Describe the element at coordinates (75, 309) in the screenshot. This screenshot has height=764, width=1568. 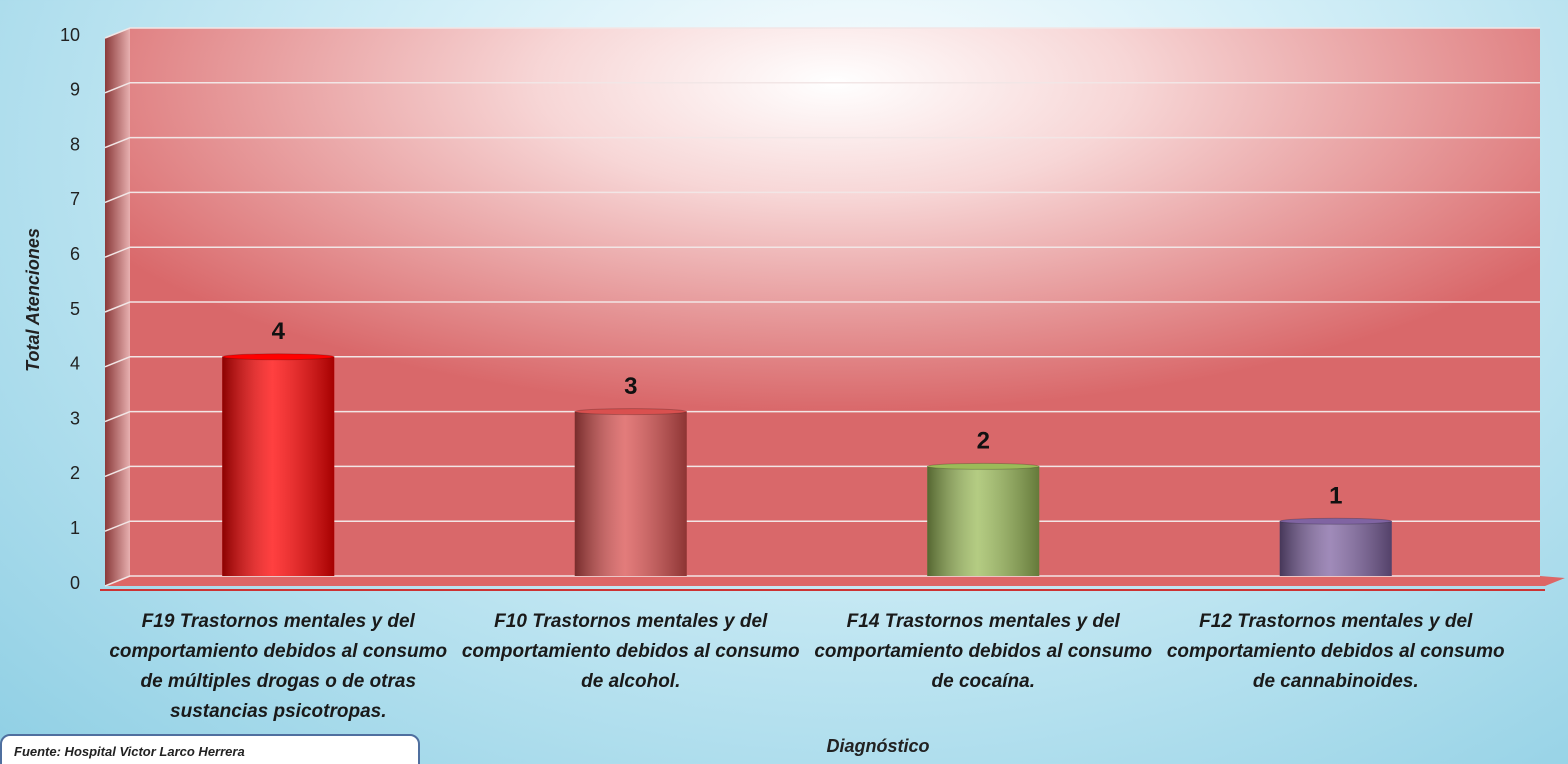
I see `y-tick-label: 5` at that location.